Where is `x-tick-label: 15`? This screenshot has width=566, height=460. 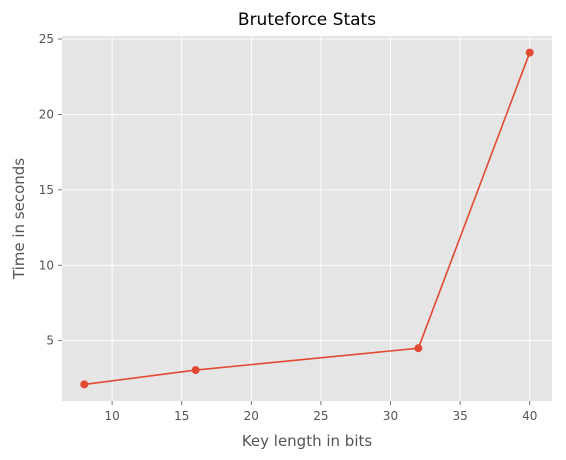
x-tick-label: 15 is located at coordinates (181, 416).